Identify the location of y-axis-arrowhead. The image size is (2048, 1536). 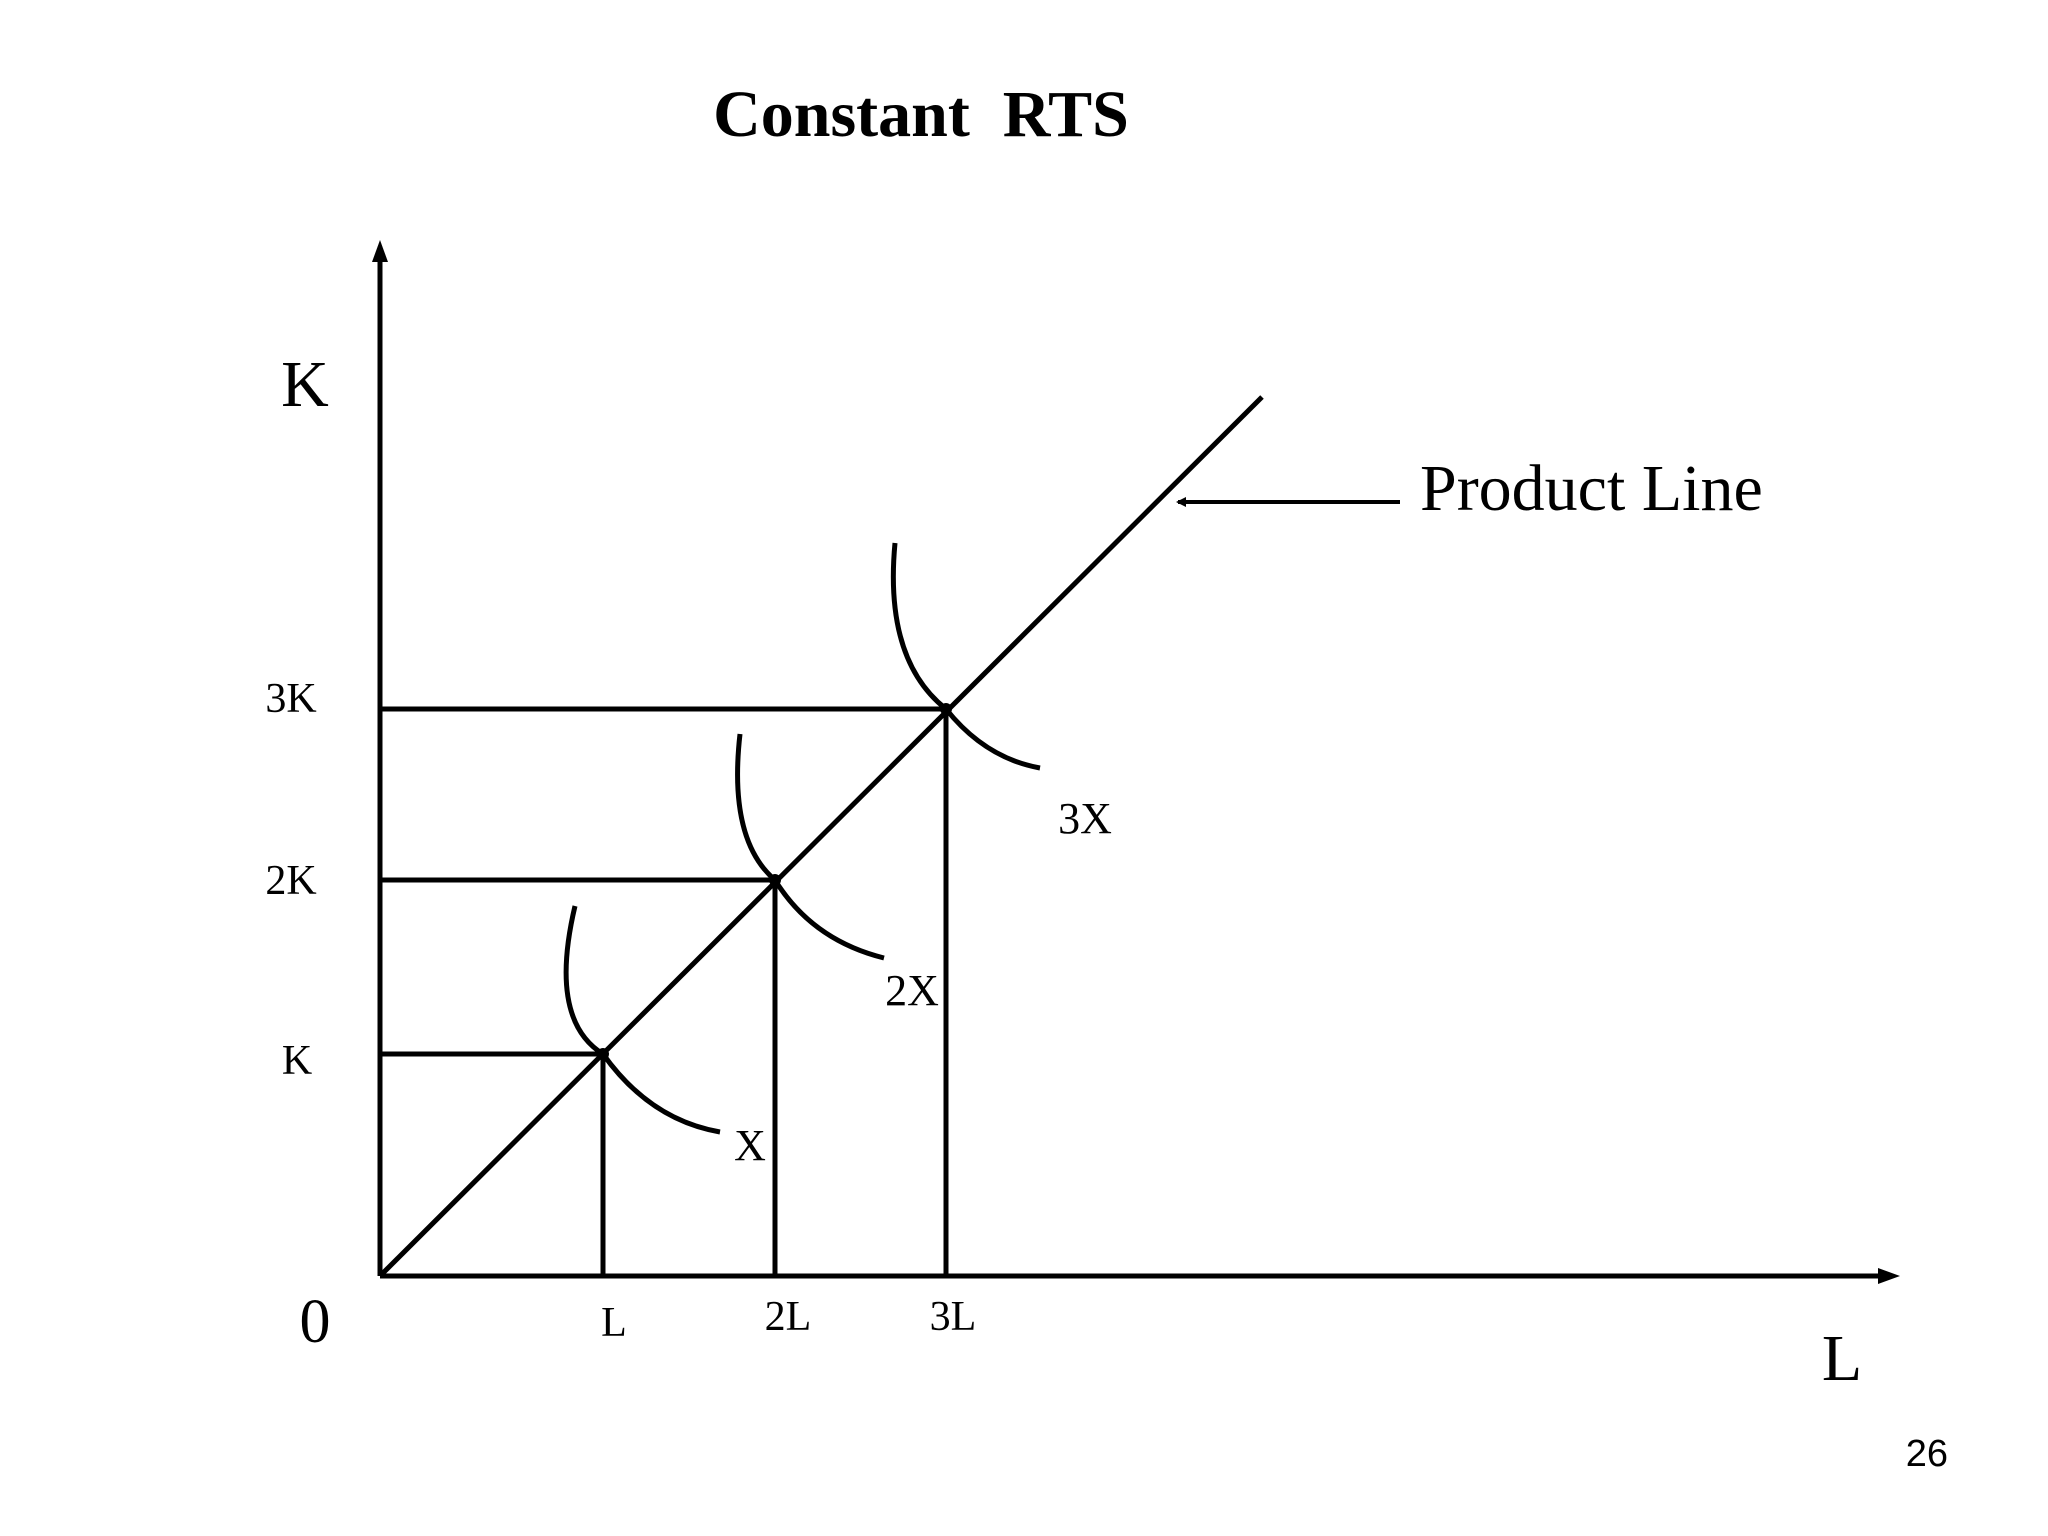
(380, 251).